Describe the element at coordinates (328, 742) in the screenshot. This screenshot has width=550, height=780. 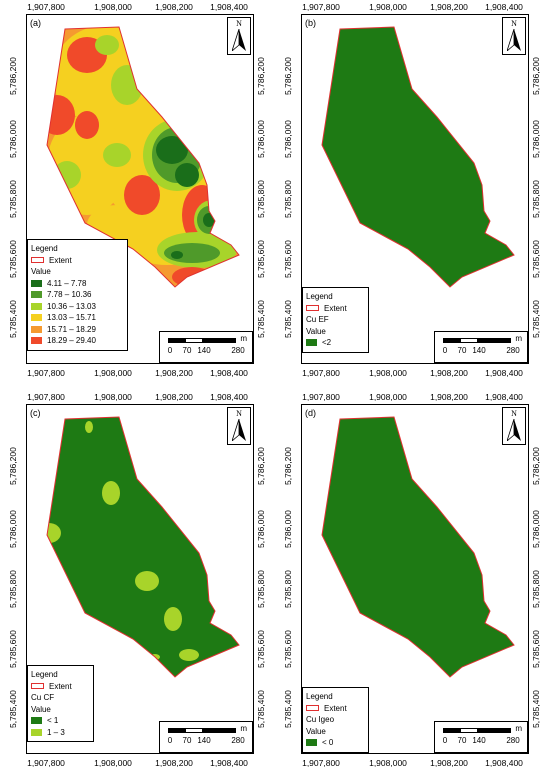
I see `legend-item-label: < 0` at that location.